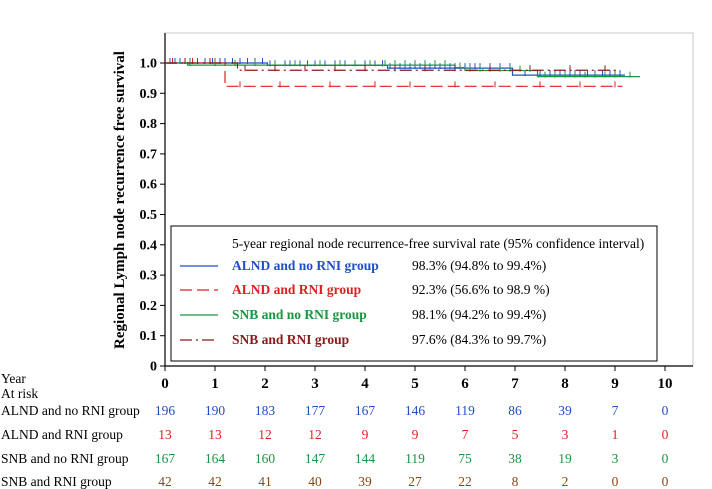 Image resolution: width=712 pixels, height=489 pixels. Describe the element at coordinates (479, 265) in the screenshot. I see `legend-rate: 98.3% (94.8% to 99.4%)` at that location.